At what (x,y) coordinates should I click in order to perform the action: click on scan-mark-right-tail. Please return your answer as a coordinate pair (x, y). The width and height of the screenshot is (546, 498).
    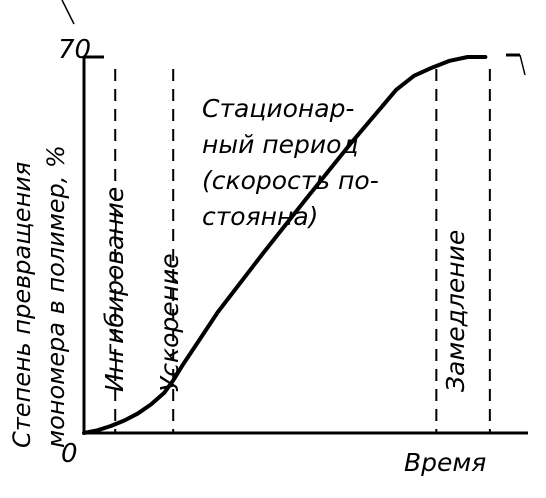
    Looking at the image, I should click on (522, 65).